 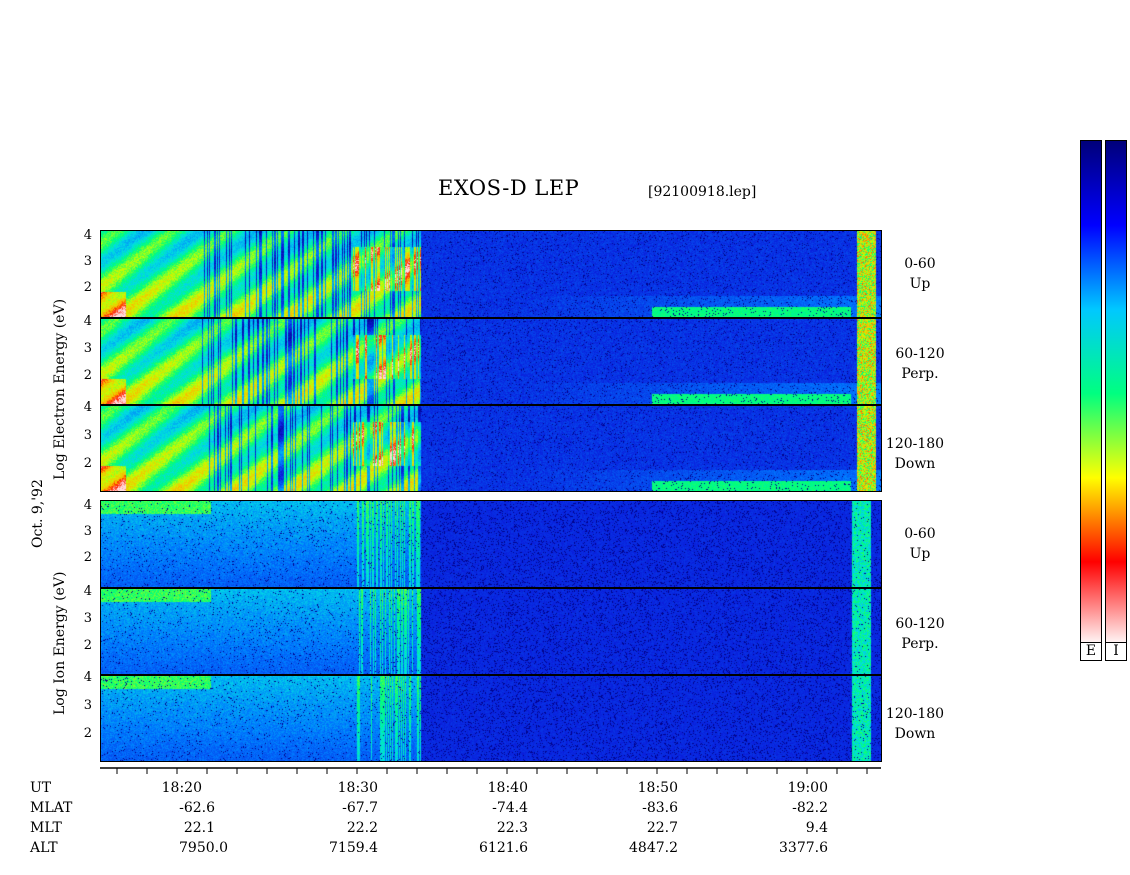 I want to click on ion-perp-spectrogram, so click(x=491, y=631).